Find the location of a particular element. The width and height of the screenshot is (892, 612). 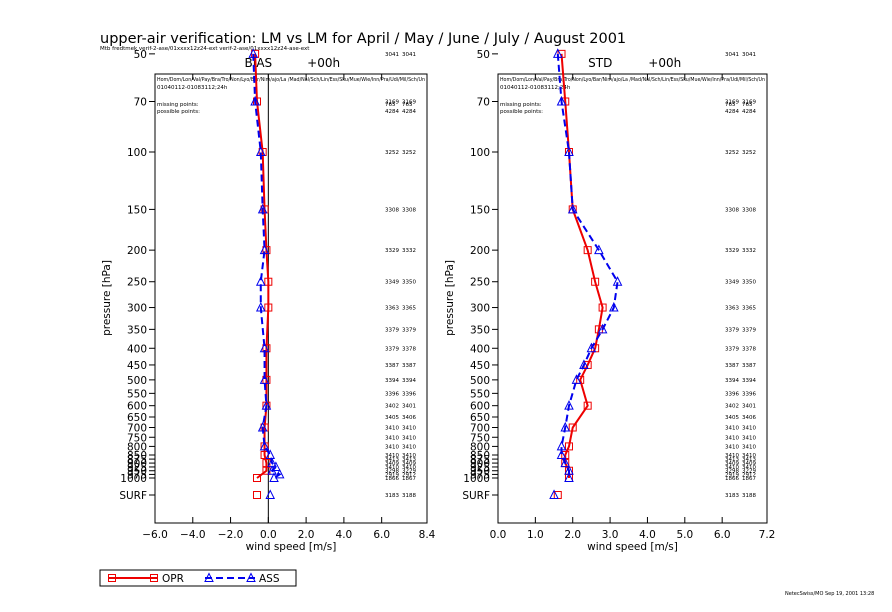

sample-count-opr: 1866 is located at coordinates (392, 479).